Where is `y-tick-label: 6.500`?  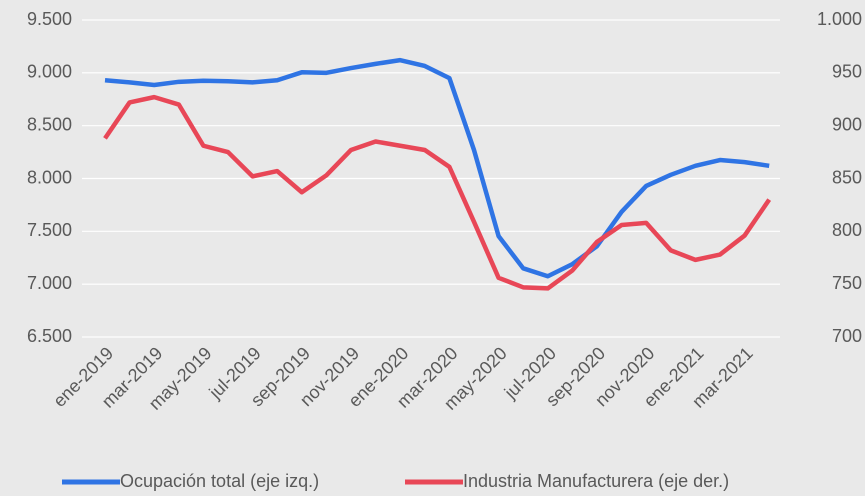 y-tick-label: 6.500 is located at coordinates (49, 336).